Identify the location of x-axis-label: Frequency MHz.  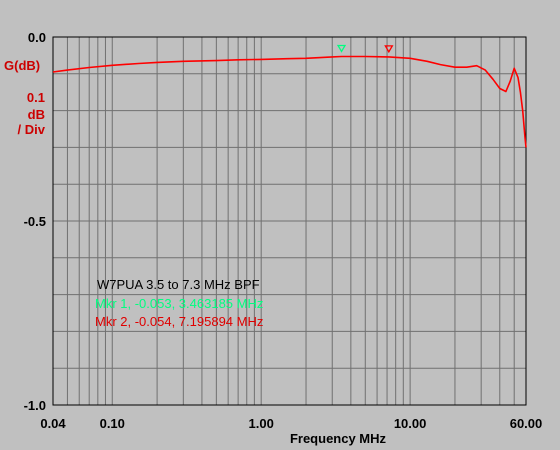
(338, 438).